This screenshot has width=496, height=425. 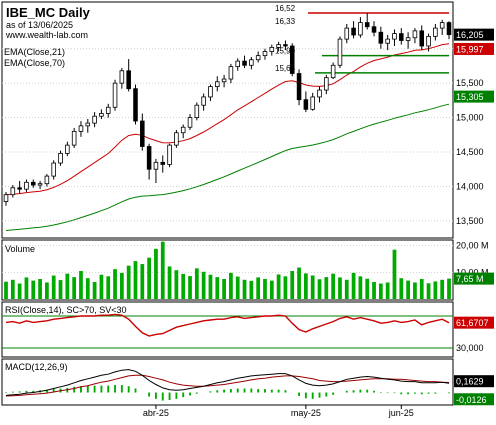 I want to click on macd-label: MACD(12,26,9), so click(x=36, y=367).